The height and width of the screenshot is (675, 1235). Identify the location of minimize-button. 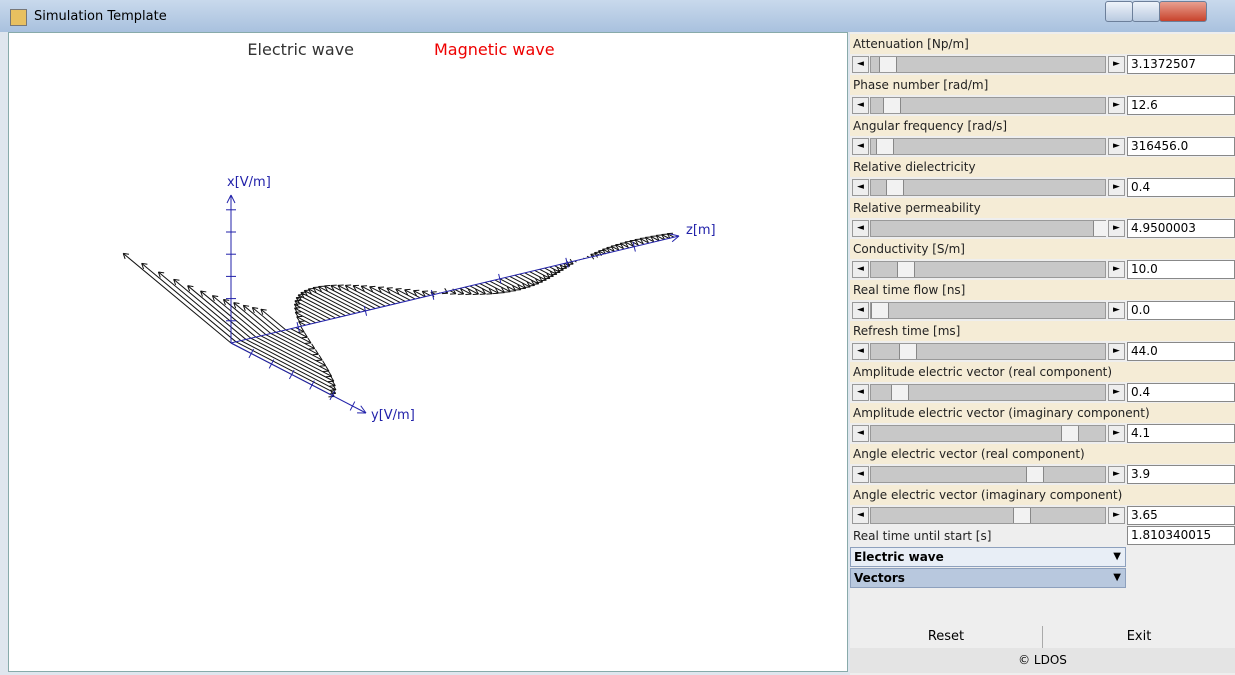
(1119, 11).